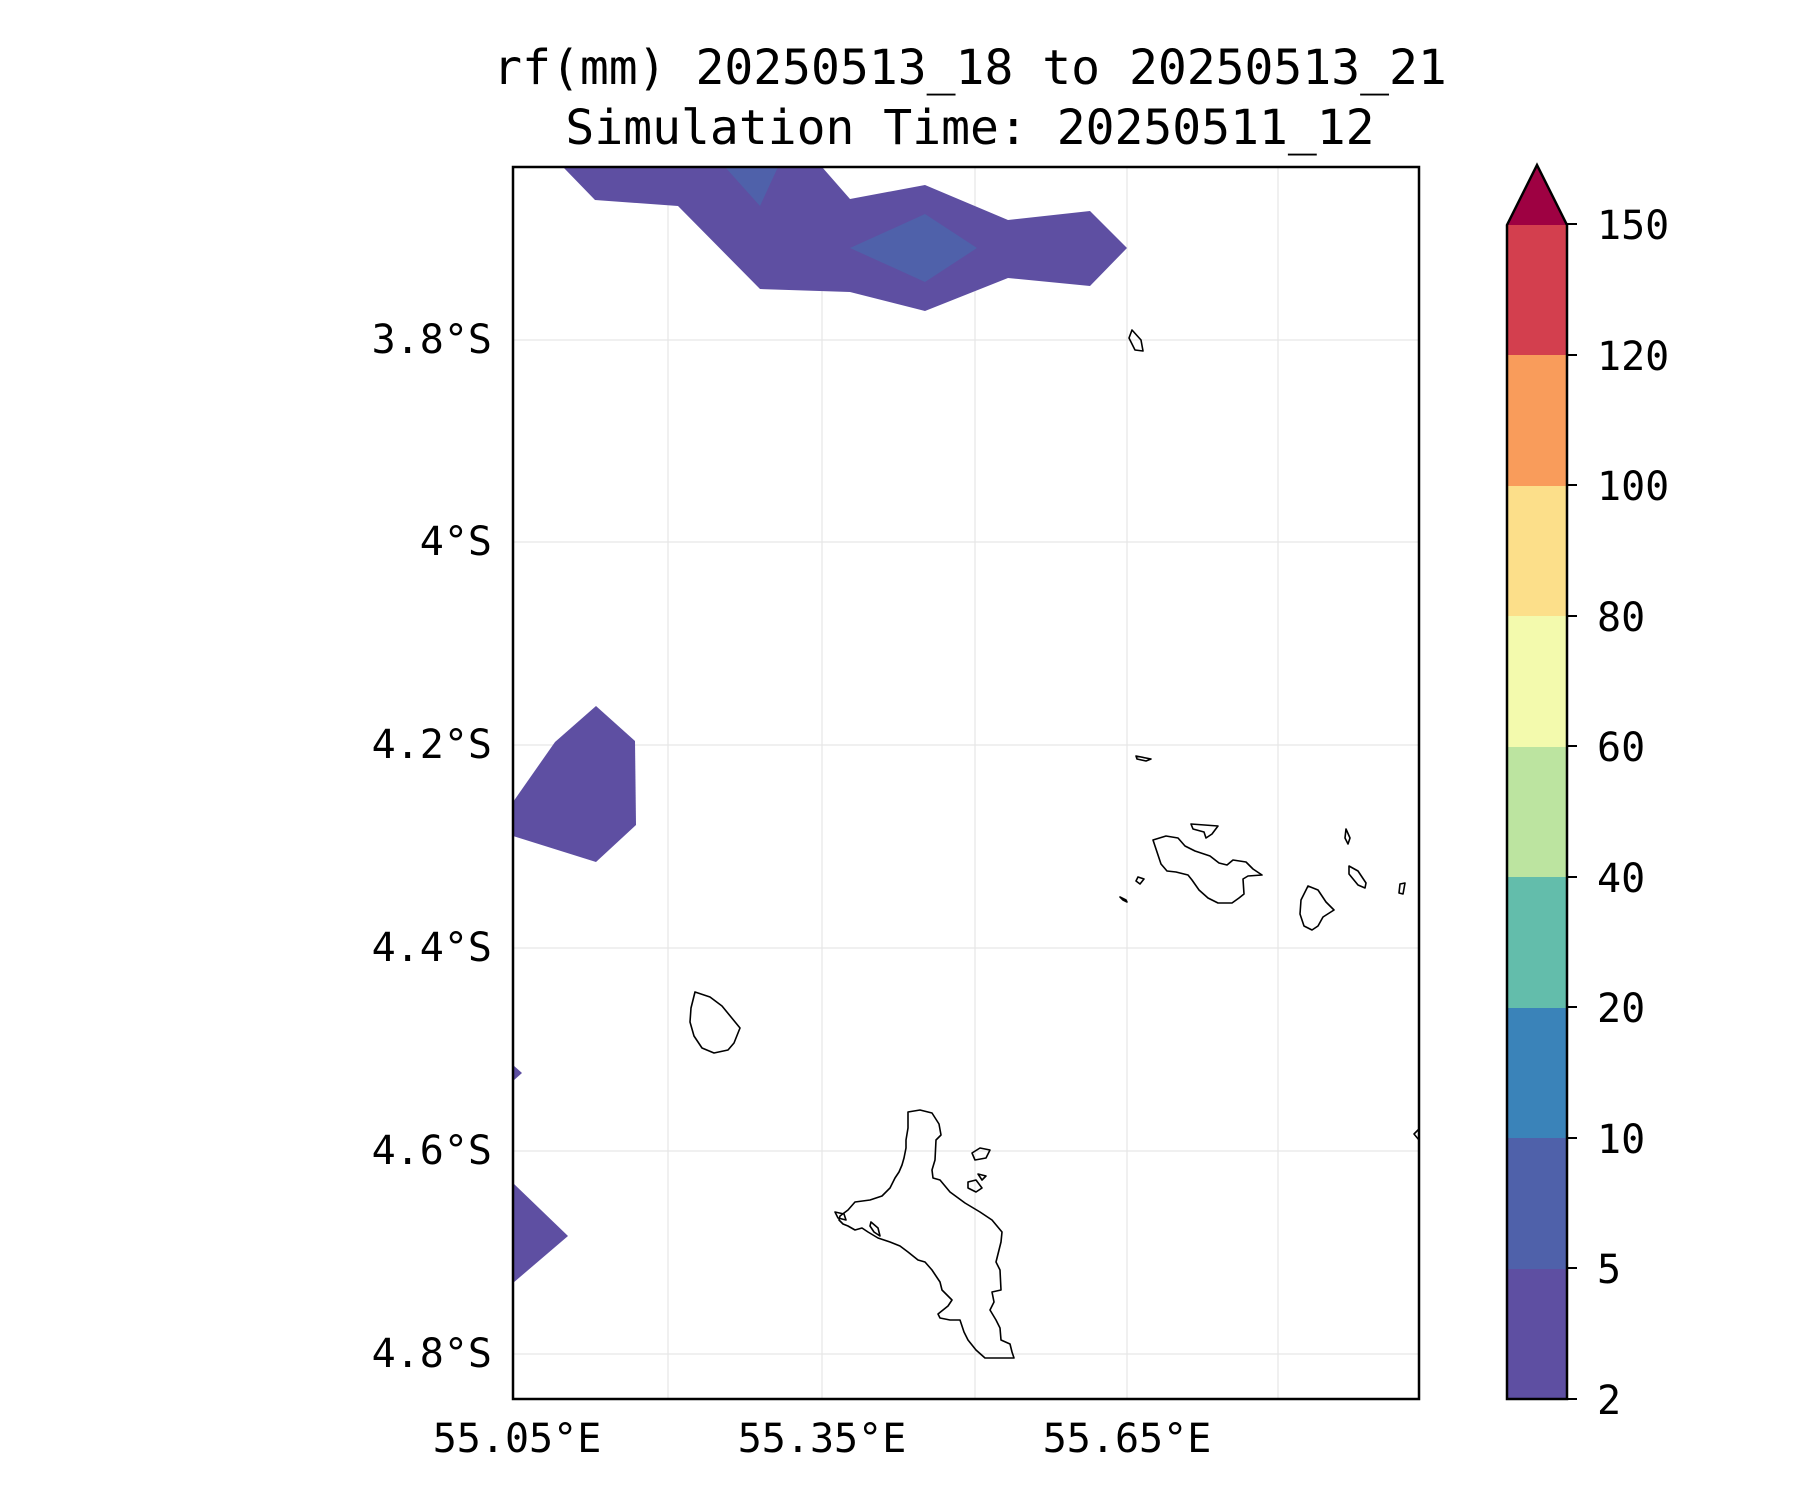 Image resolution: width=1800 pixels, height=1500 pixels. Describe the element at coordinates (1633, 226) in the screenshot. I see `colorbar-tick-label: 150` at that location.